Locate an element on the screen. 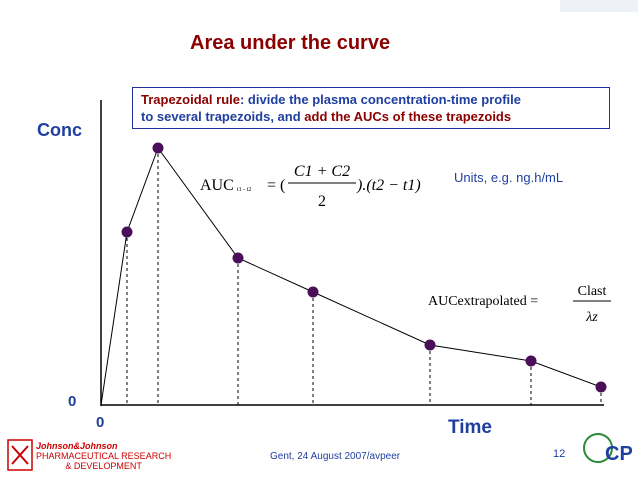 This screenshot has width=638, height=479. x-axis-label: Time is located at coordinates (470, 427).